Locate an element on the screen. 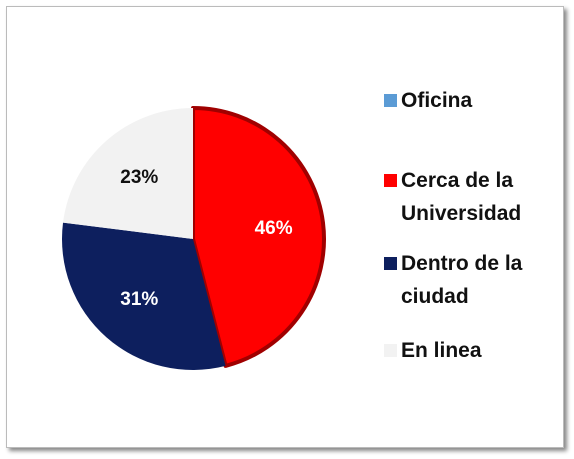 The image size is (574, 459). data-label: 23% is located at coordinates (139, 177).